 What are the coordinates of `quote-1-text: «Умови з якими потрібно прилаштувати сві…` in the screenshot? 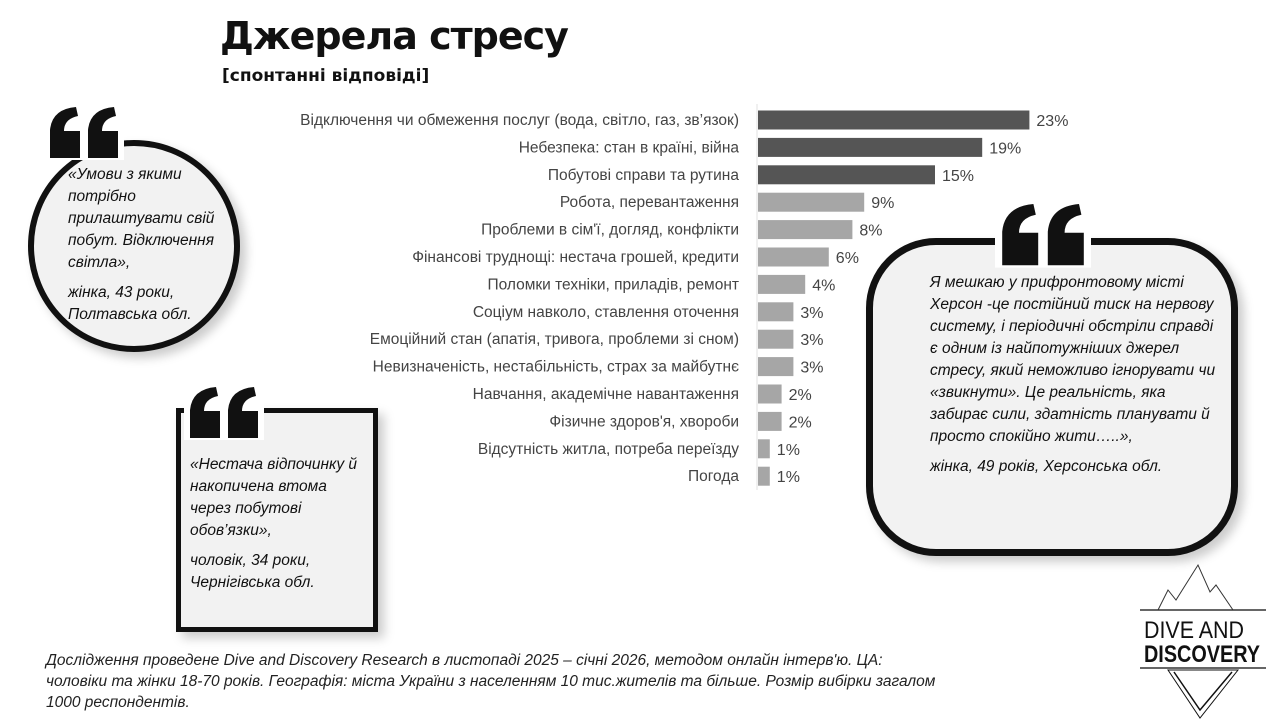 It's located at (141, 218).